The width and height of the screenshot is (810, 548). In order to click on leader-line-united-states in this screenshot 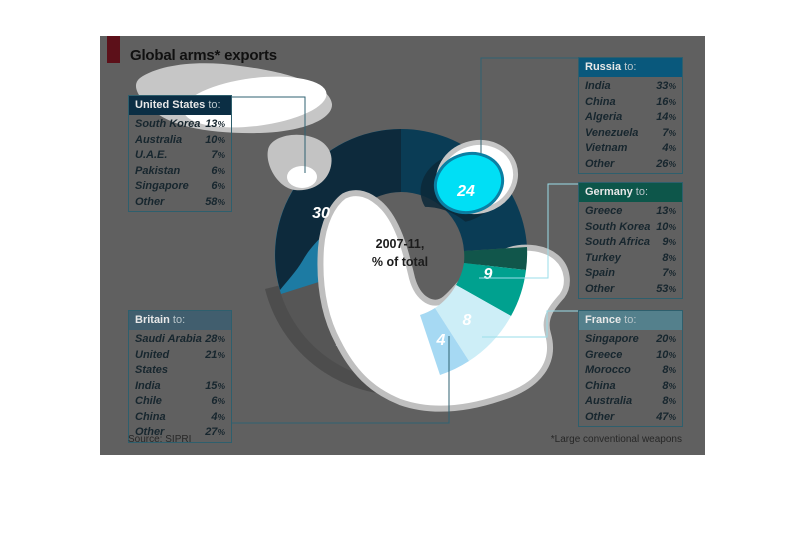, I will do `click(269, 134)`.